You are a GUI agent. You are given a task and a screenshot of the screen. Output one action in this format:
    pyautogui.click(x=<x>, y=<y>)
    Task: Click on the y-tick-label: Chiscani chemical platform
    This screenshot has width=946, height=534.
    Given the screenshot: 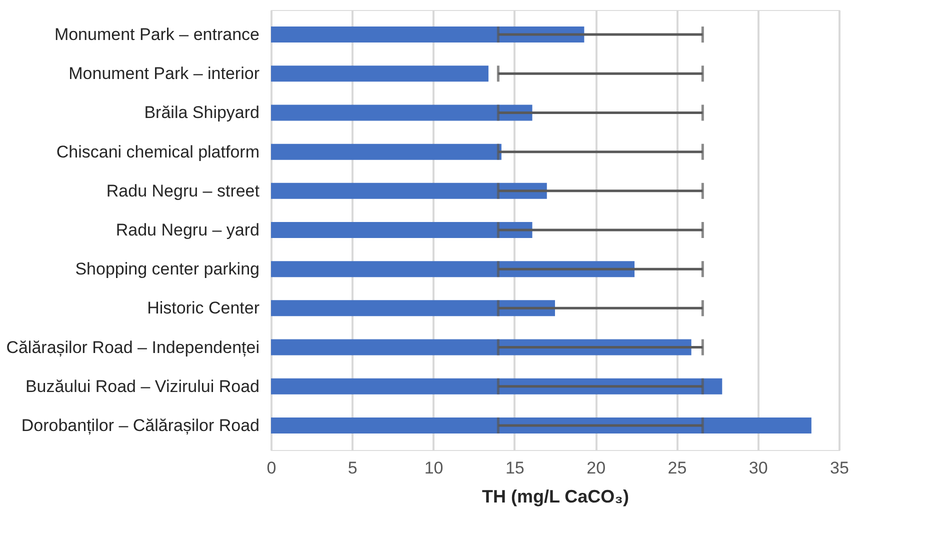 What is the action you would take?
    pyautogui.click(x=158, y=152)
    